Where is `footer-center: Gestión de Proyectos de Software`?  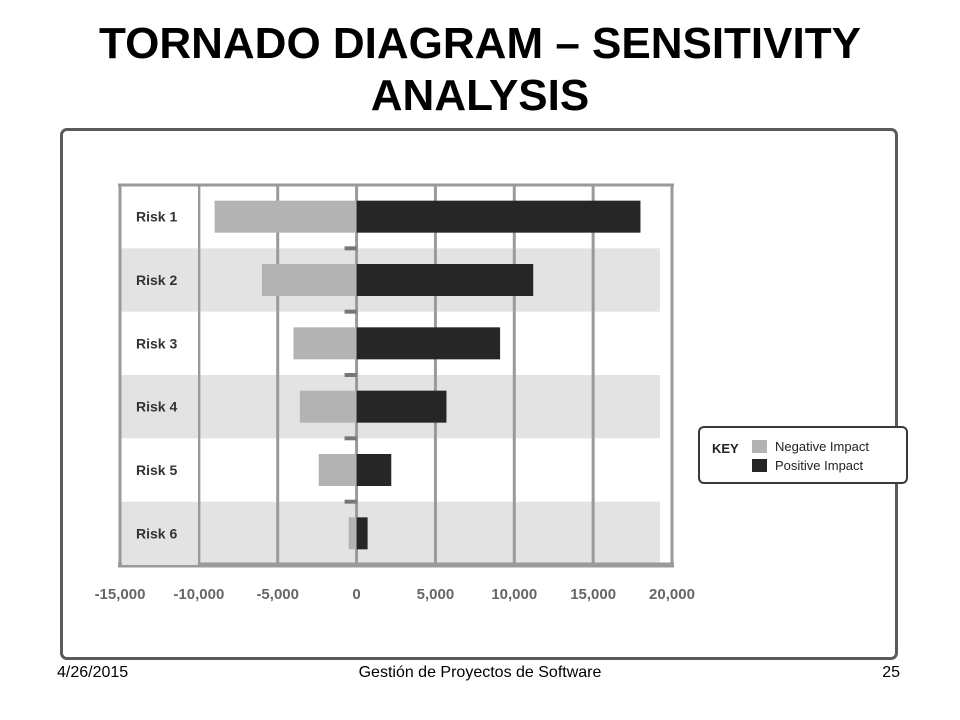 footer-center: Gestión de Proyectos de Software is located at coordinates (480, 672).